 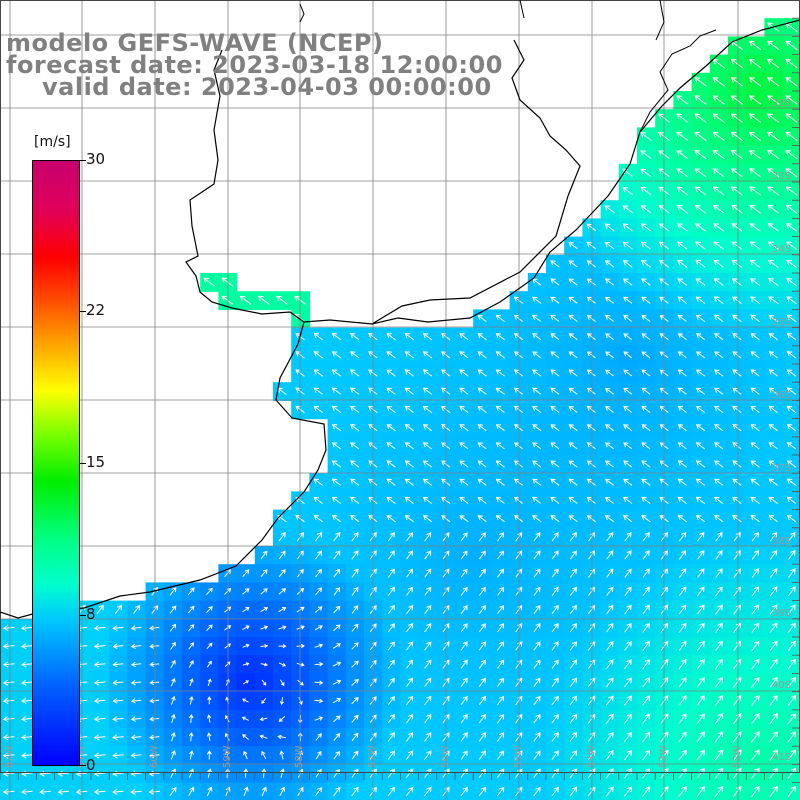 I want to click on model-title: modelo GEFS-WAVE (NCEP), so click(x=195, y=43).